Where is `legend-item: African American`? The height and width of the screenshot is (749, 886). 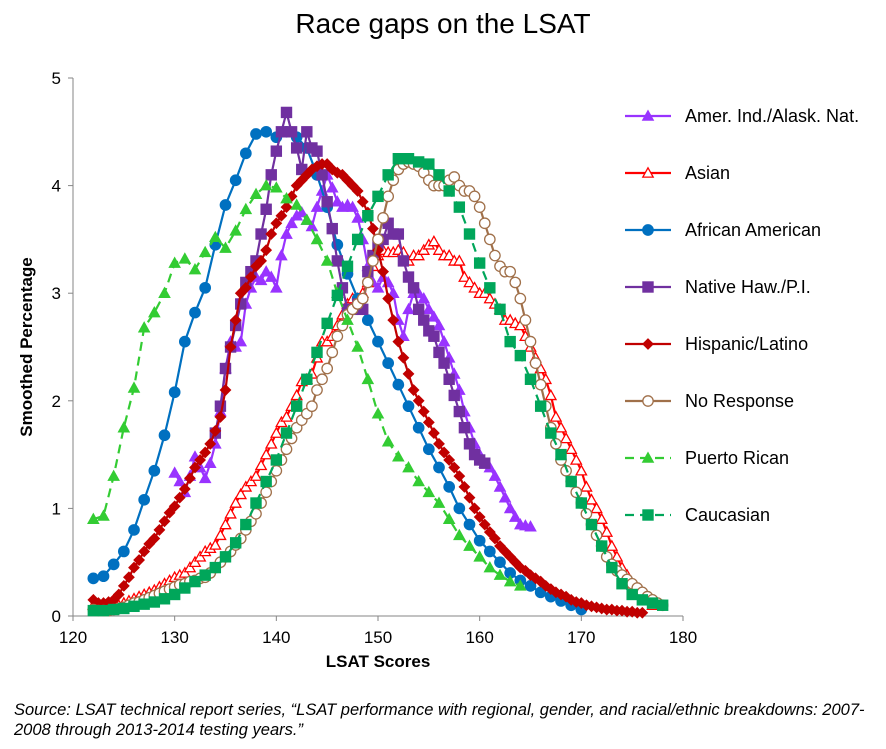
legend-item: African American is located at coordinates (723, 230).